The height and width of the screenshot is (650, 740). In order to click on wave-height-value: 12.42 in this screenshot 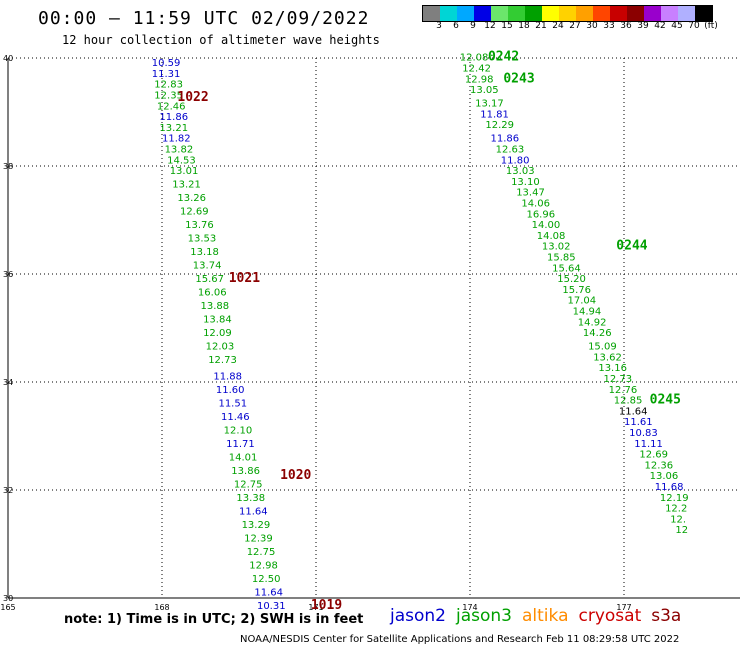, I will do `click(476, 69)`.